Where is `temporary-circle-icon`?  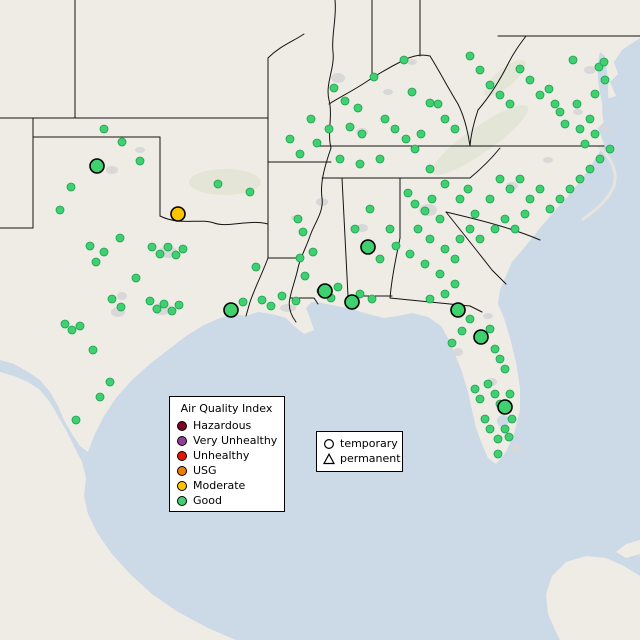 temporary-circle-icon is located at coordinates (329, 443).